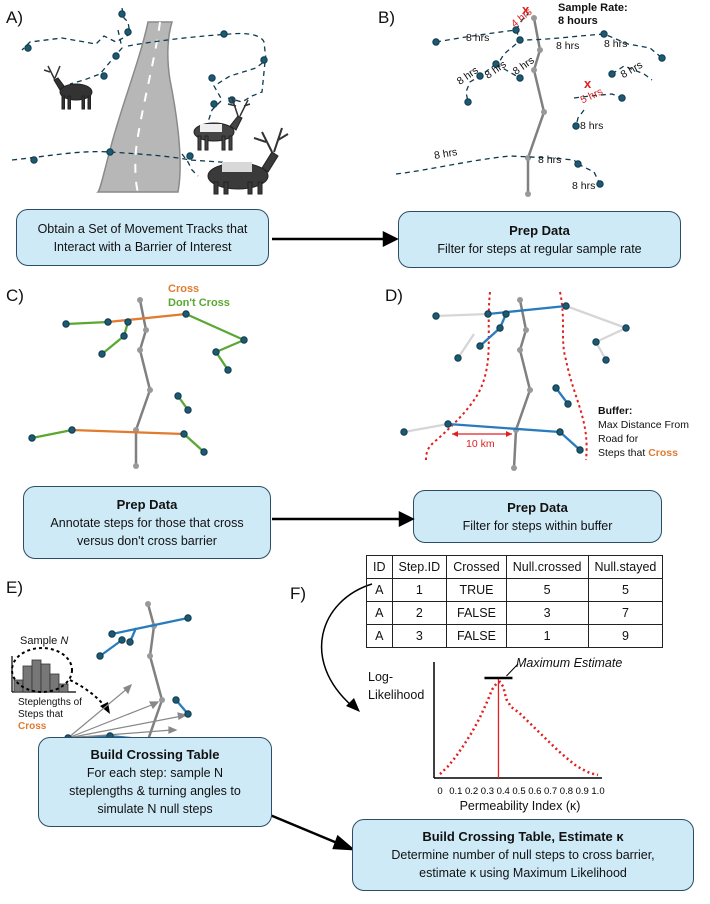 Image resolution: width=710 pixels, height=904 pixels. What do you see at coordinates (14, 587) in the screenshot?
I see `panel-e-label: E)` at bounding box center [14, 587].